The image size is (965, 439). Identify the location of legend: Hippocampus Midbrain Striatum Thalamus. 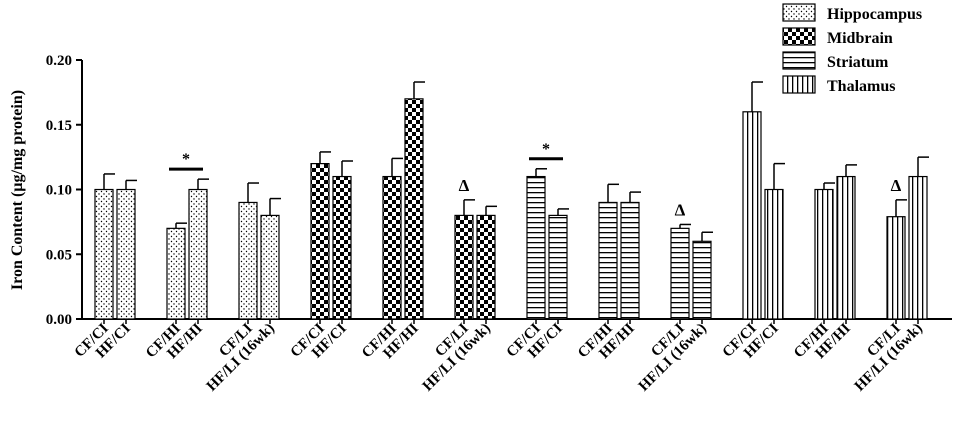
(852, 49).